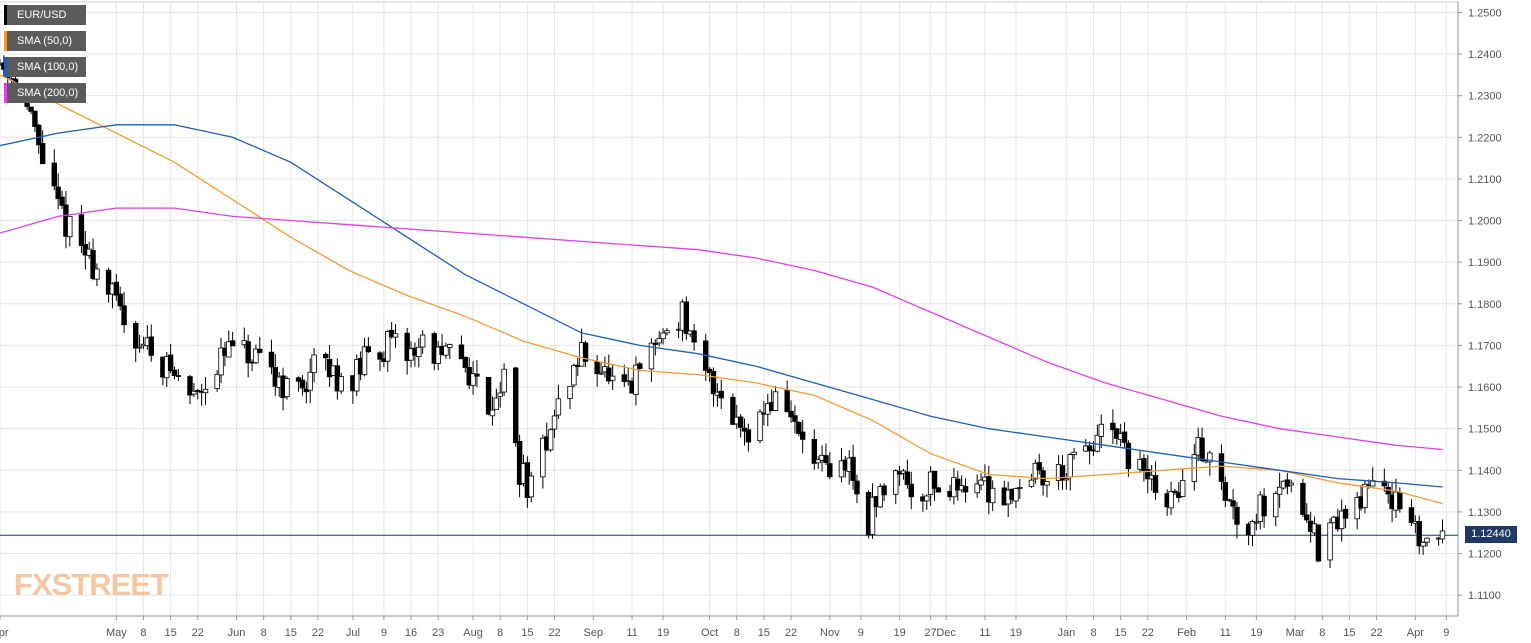  I want to click on x-tick-label: 9, so click(384, 633).